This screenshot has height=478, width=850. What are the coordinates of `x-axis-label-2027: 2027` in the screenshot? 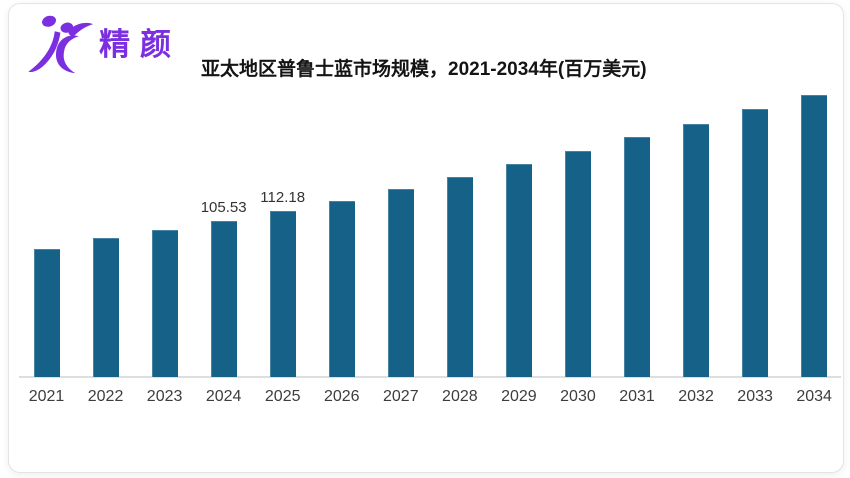 It's located at (401, 396).